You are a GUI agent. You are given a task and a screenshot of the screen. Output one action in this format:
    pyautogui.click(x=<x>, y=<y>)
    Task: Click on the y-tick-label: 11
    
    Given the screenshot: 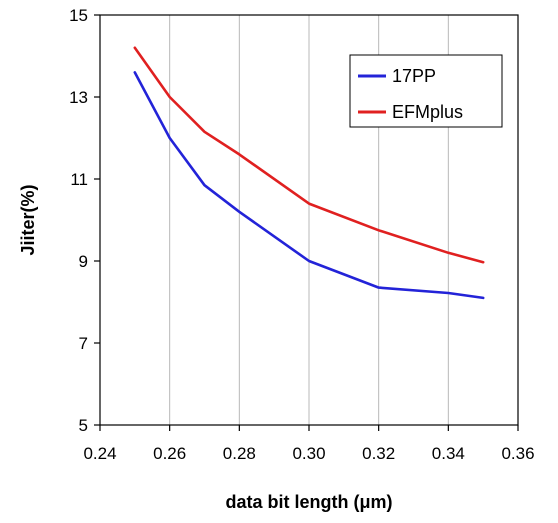 What is the action you would take?
    pyautogui.click(x=79, y=179)
    